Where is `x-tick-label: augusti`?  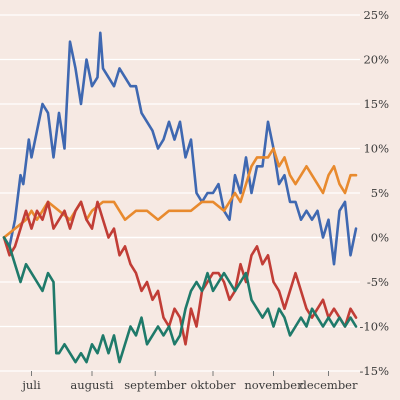
x-tick-label: augusti is located at coordinates (92, 385).